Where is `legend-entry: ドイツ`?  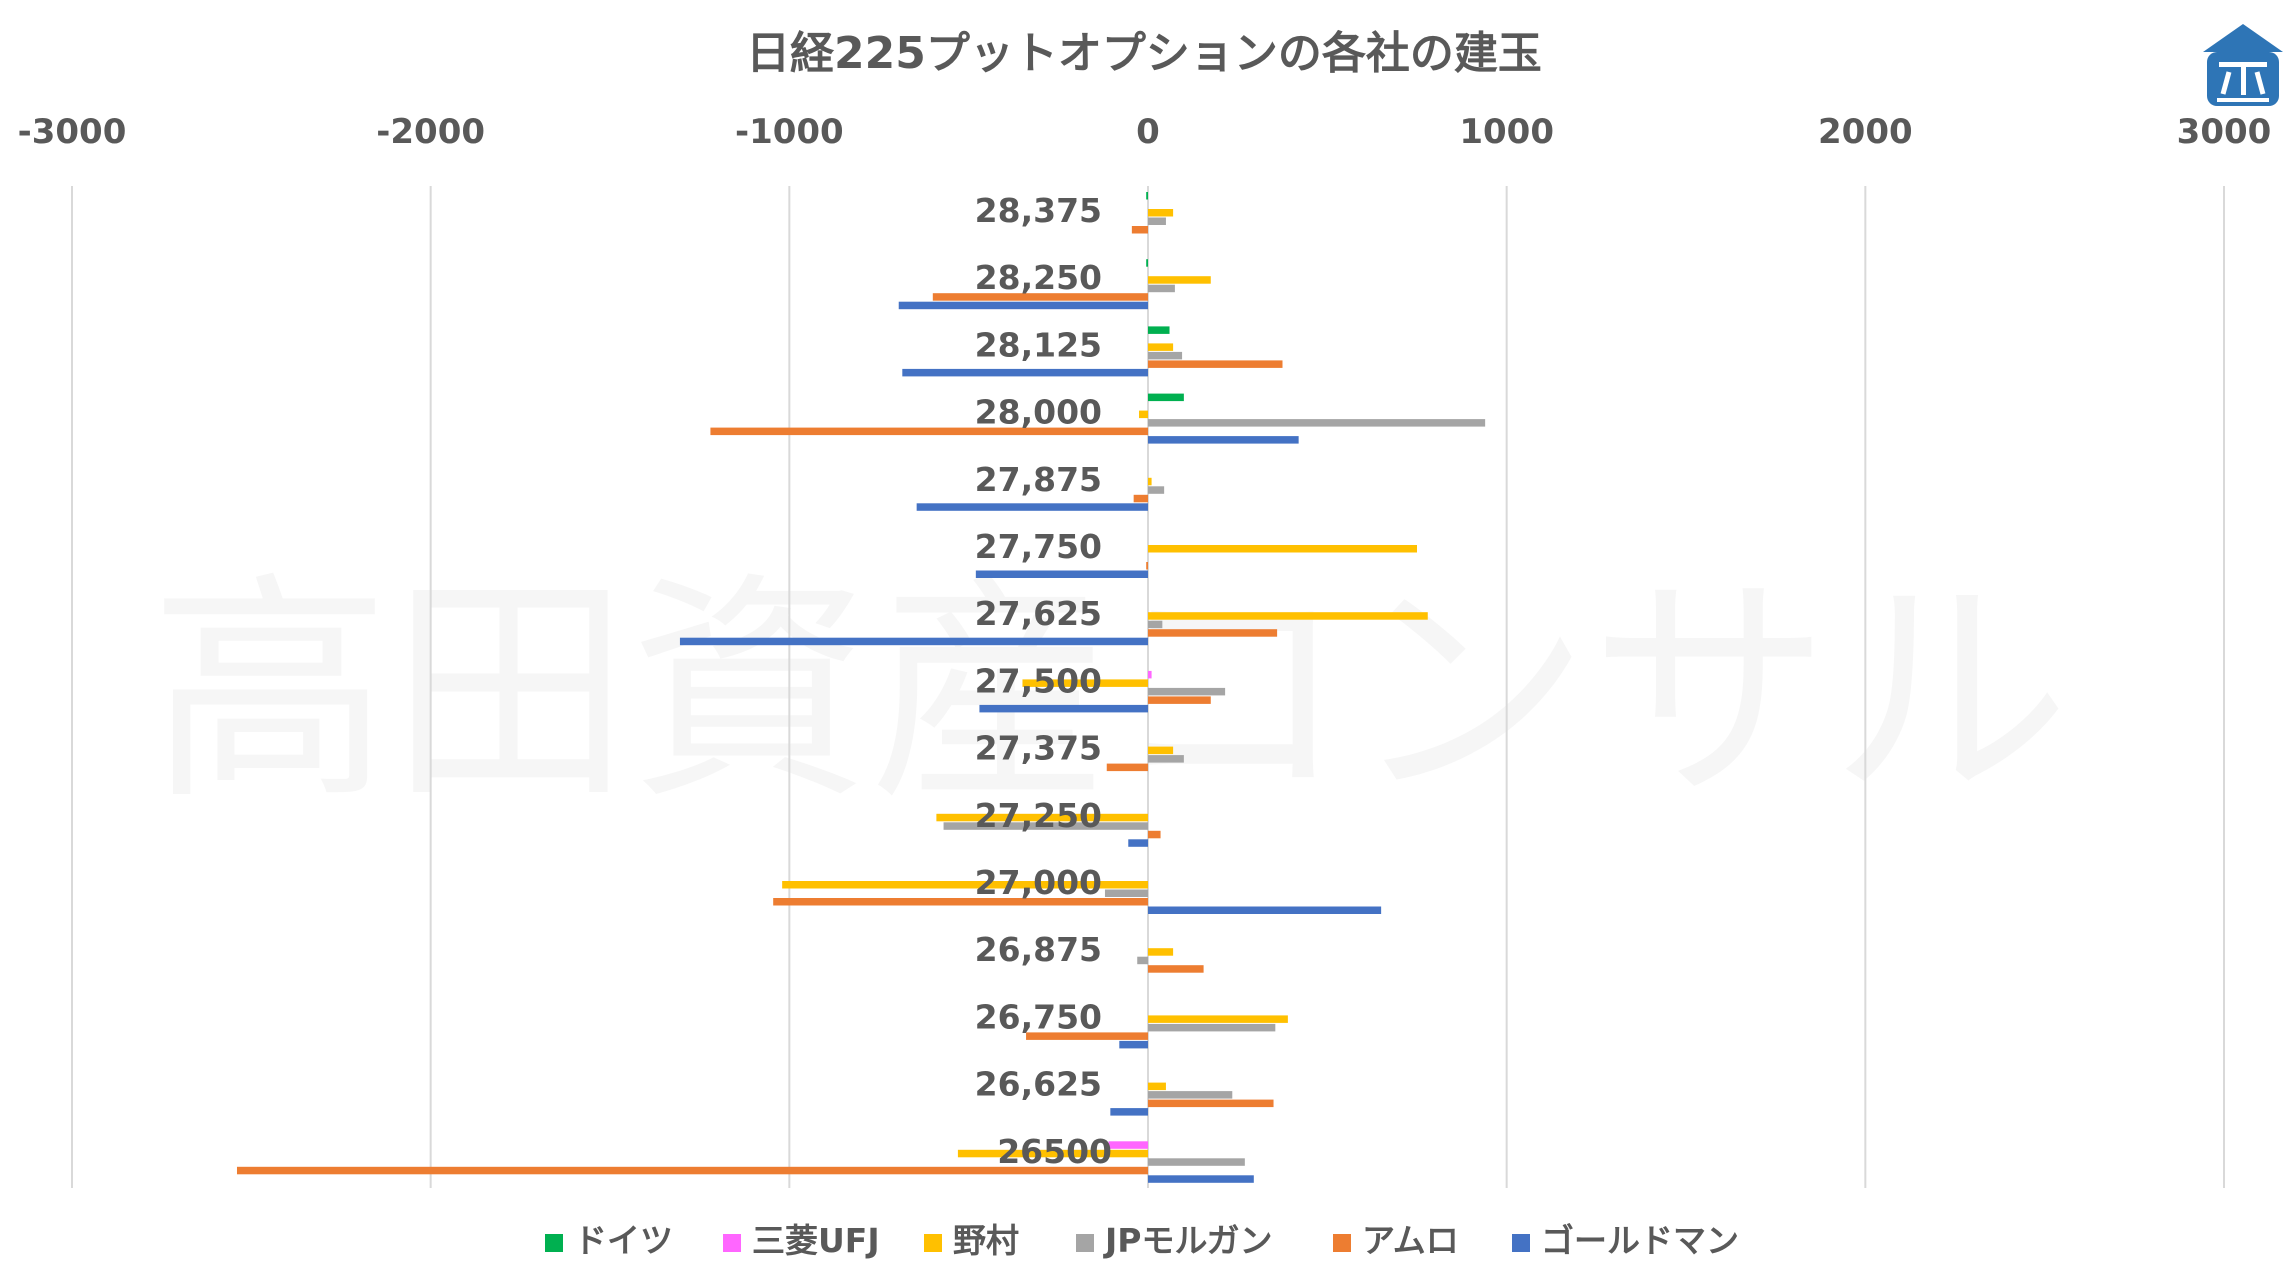
legend-entry: ドイツ is located at coordinates (623, 1240).